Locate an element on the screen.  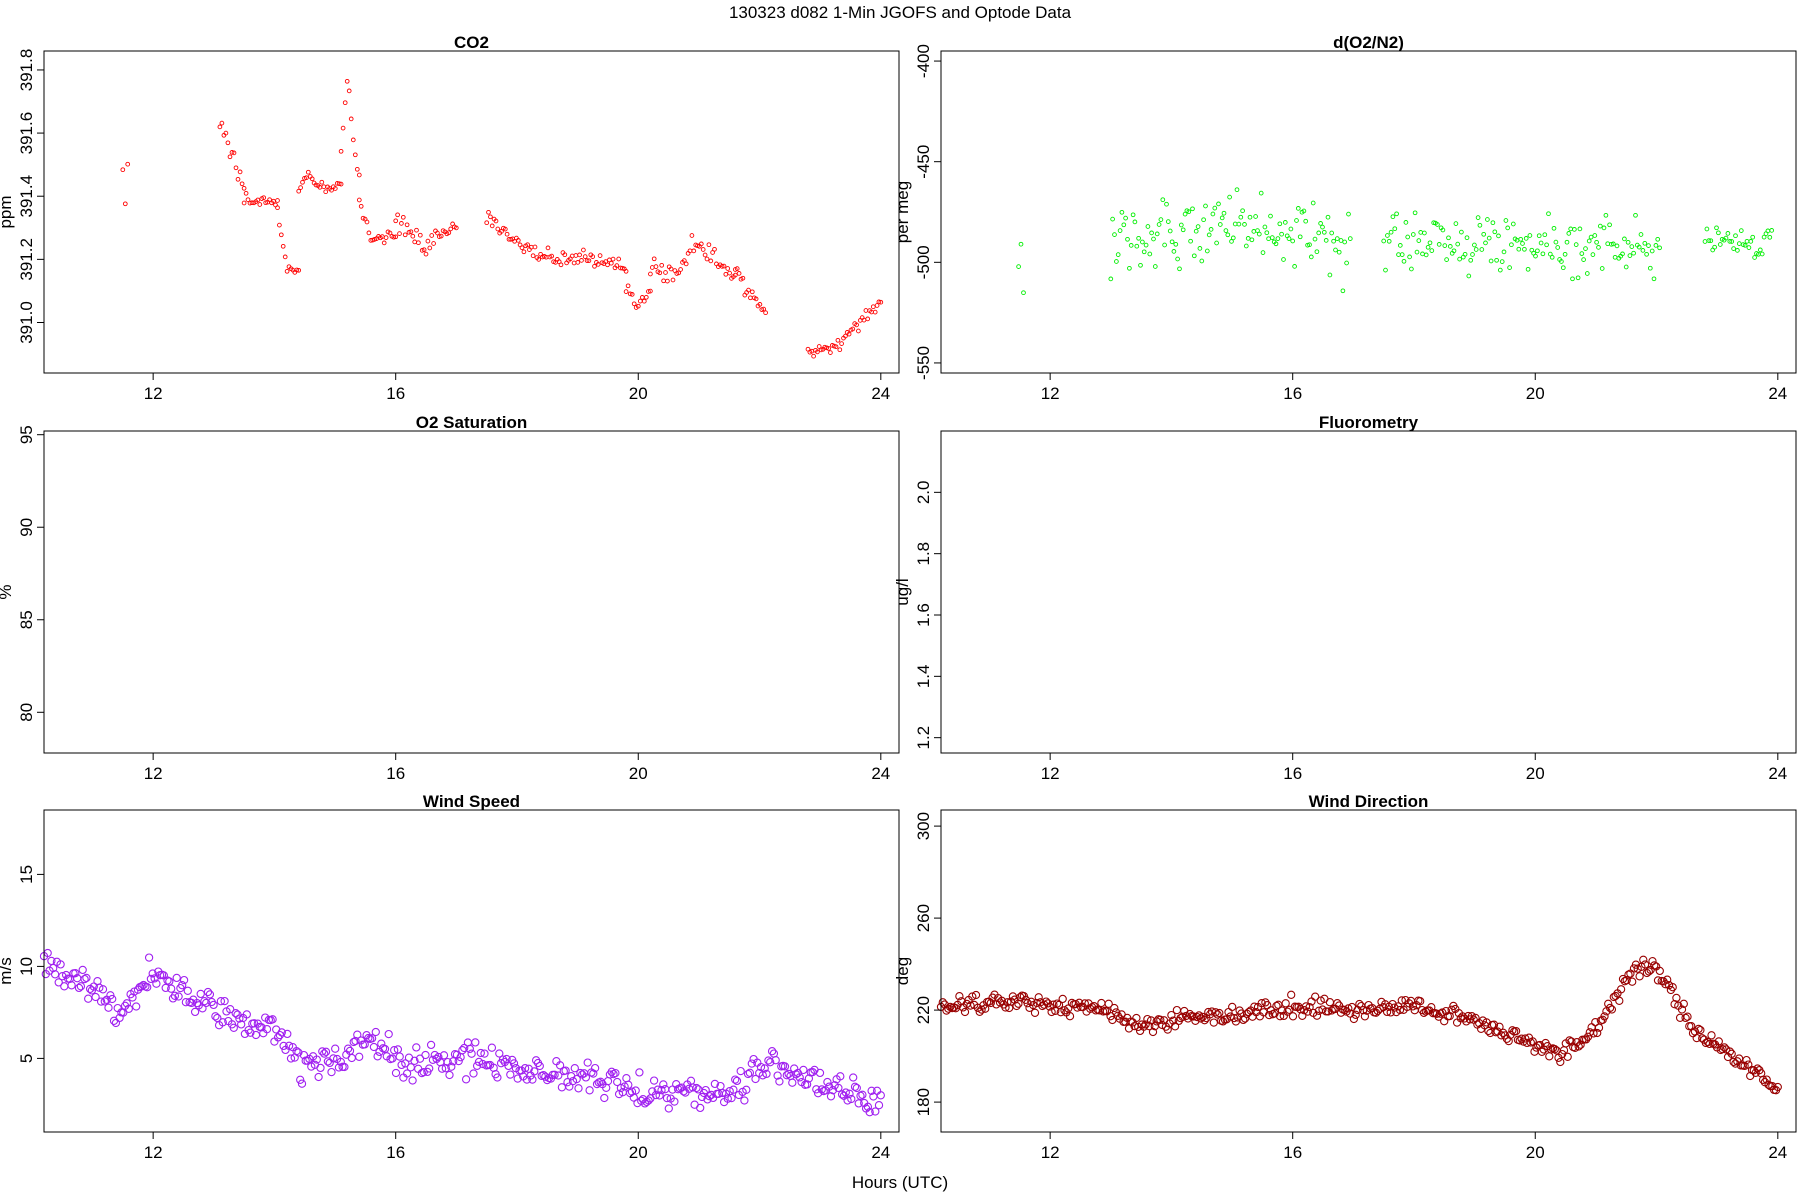
y-tick-label: 2.0 is located at coordinates (923, 493).